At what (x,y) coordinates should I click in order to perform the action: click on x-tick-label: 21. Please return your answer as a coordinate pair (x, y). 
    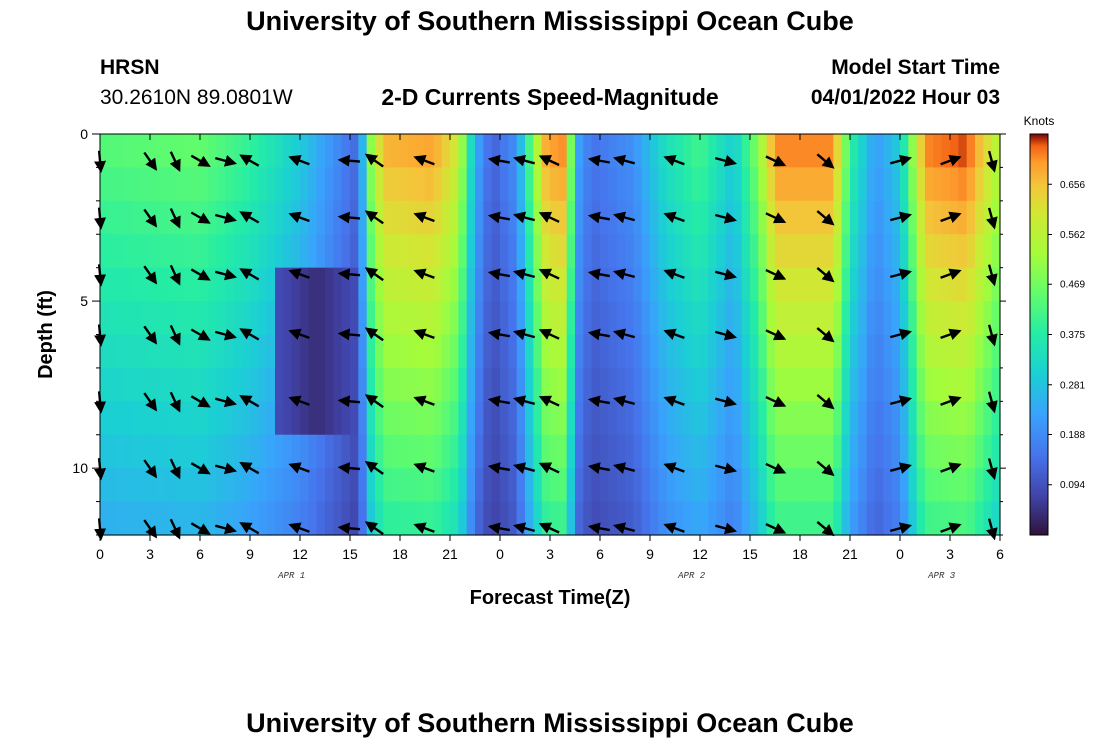
    Looking at the image, I should click on (450, 554).